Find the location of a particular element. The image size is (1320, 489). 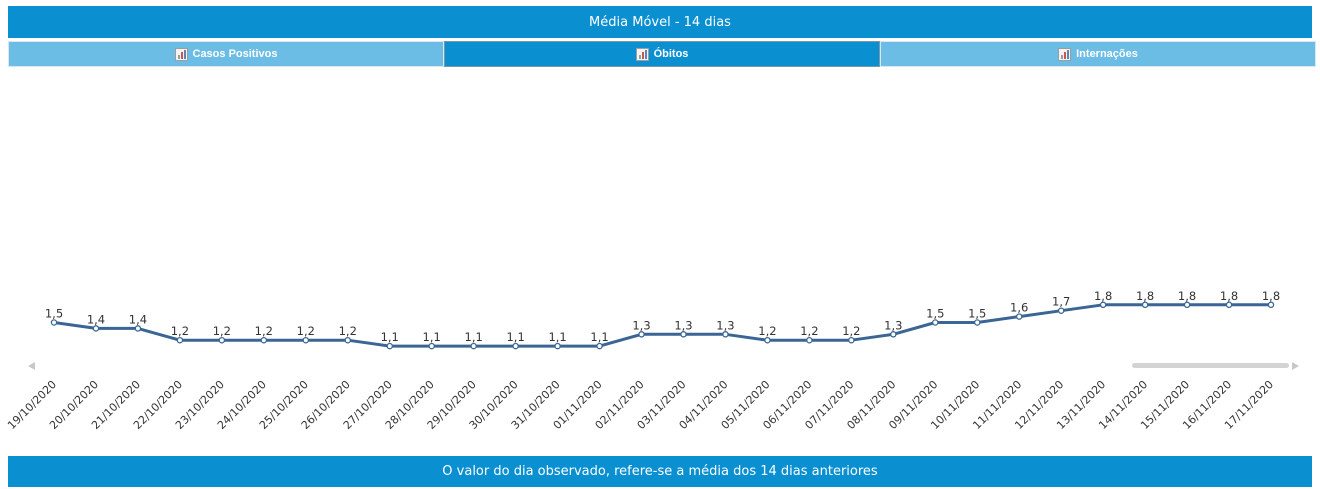

chart-title: Média Móvel - 14 dias is located at coordinates (660, 22).